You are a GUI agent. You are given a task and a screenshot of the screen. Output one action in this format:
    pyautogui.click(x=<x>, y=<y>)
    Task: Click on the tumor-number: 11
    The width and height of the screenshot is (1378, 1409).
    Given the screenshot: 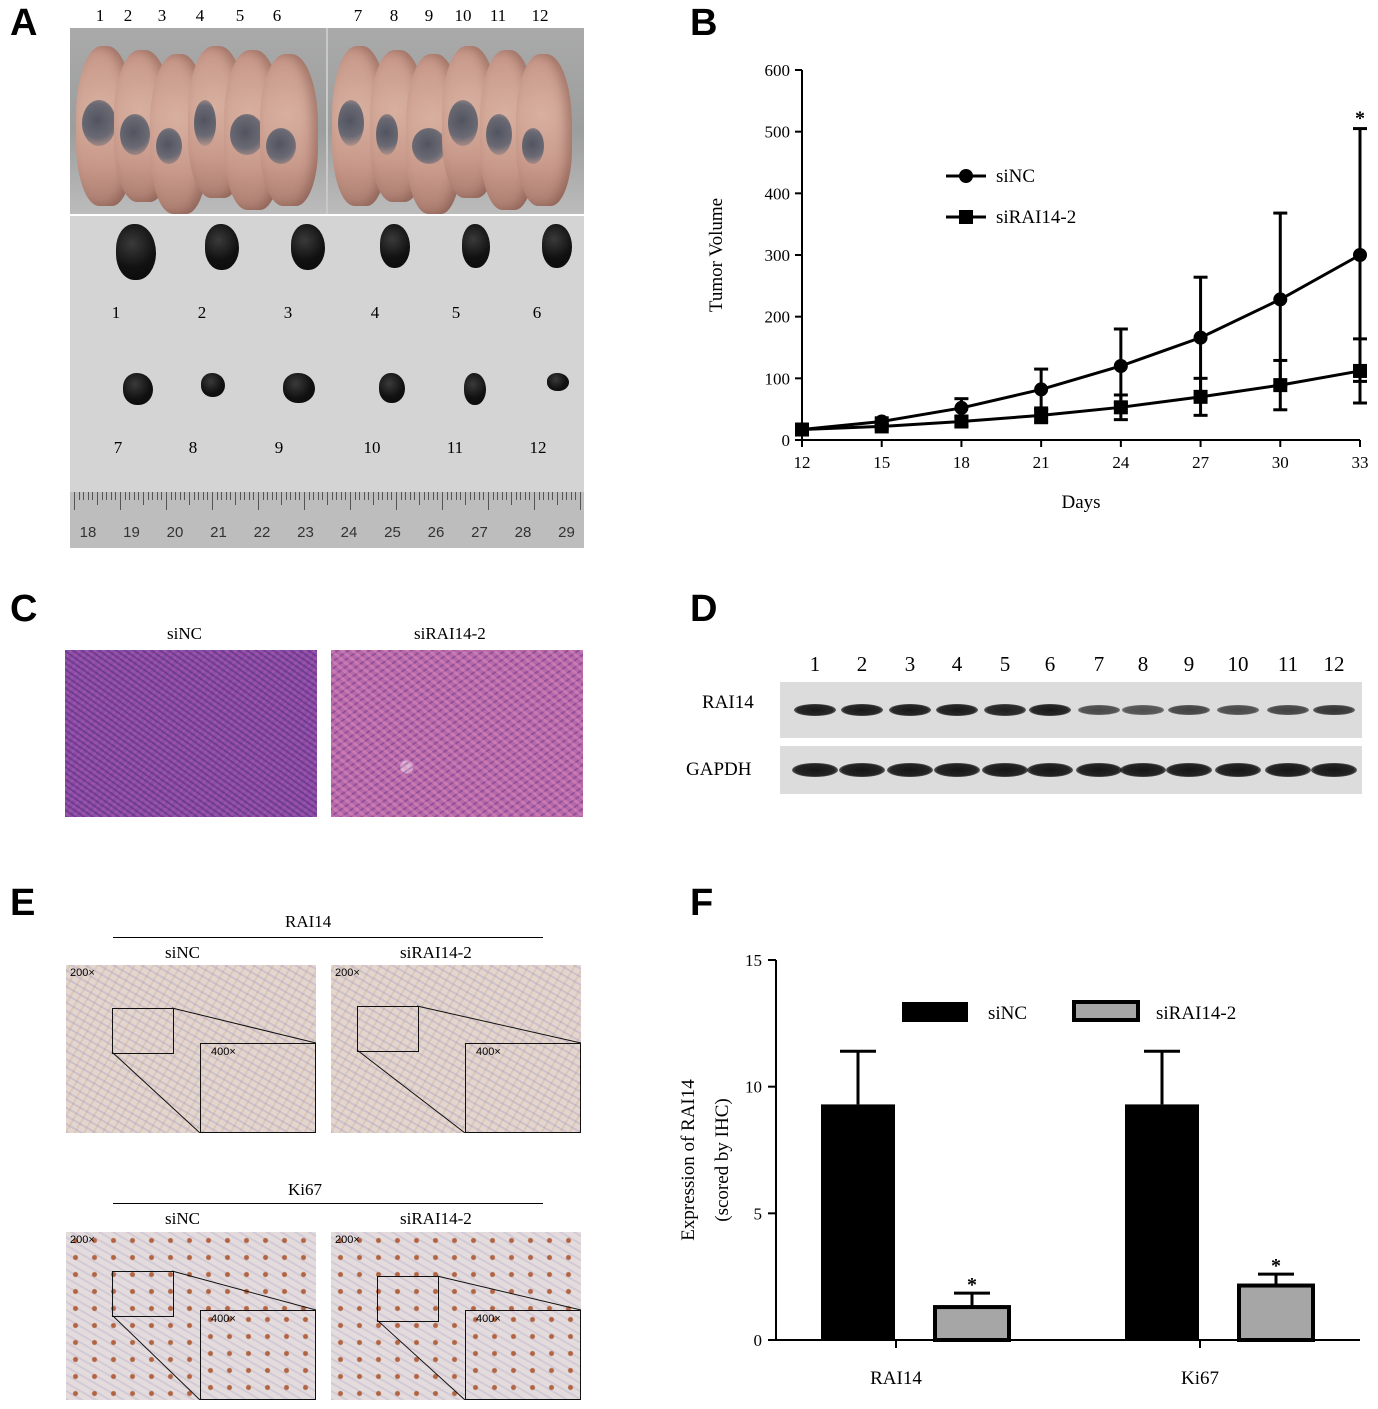 What is the action you would take?
    pyautogui.click(x=455, y=447)
    